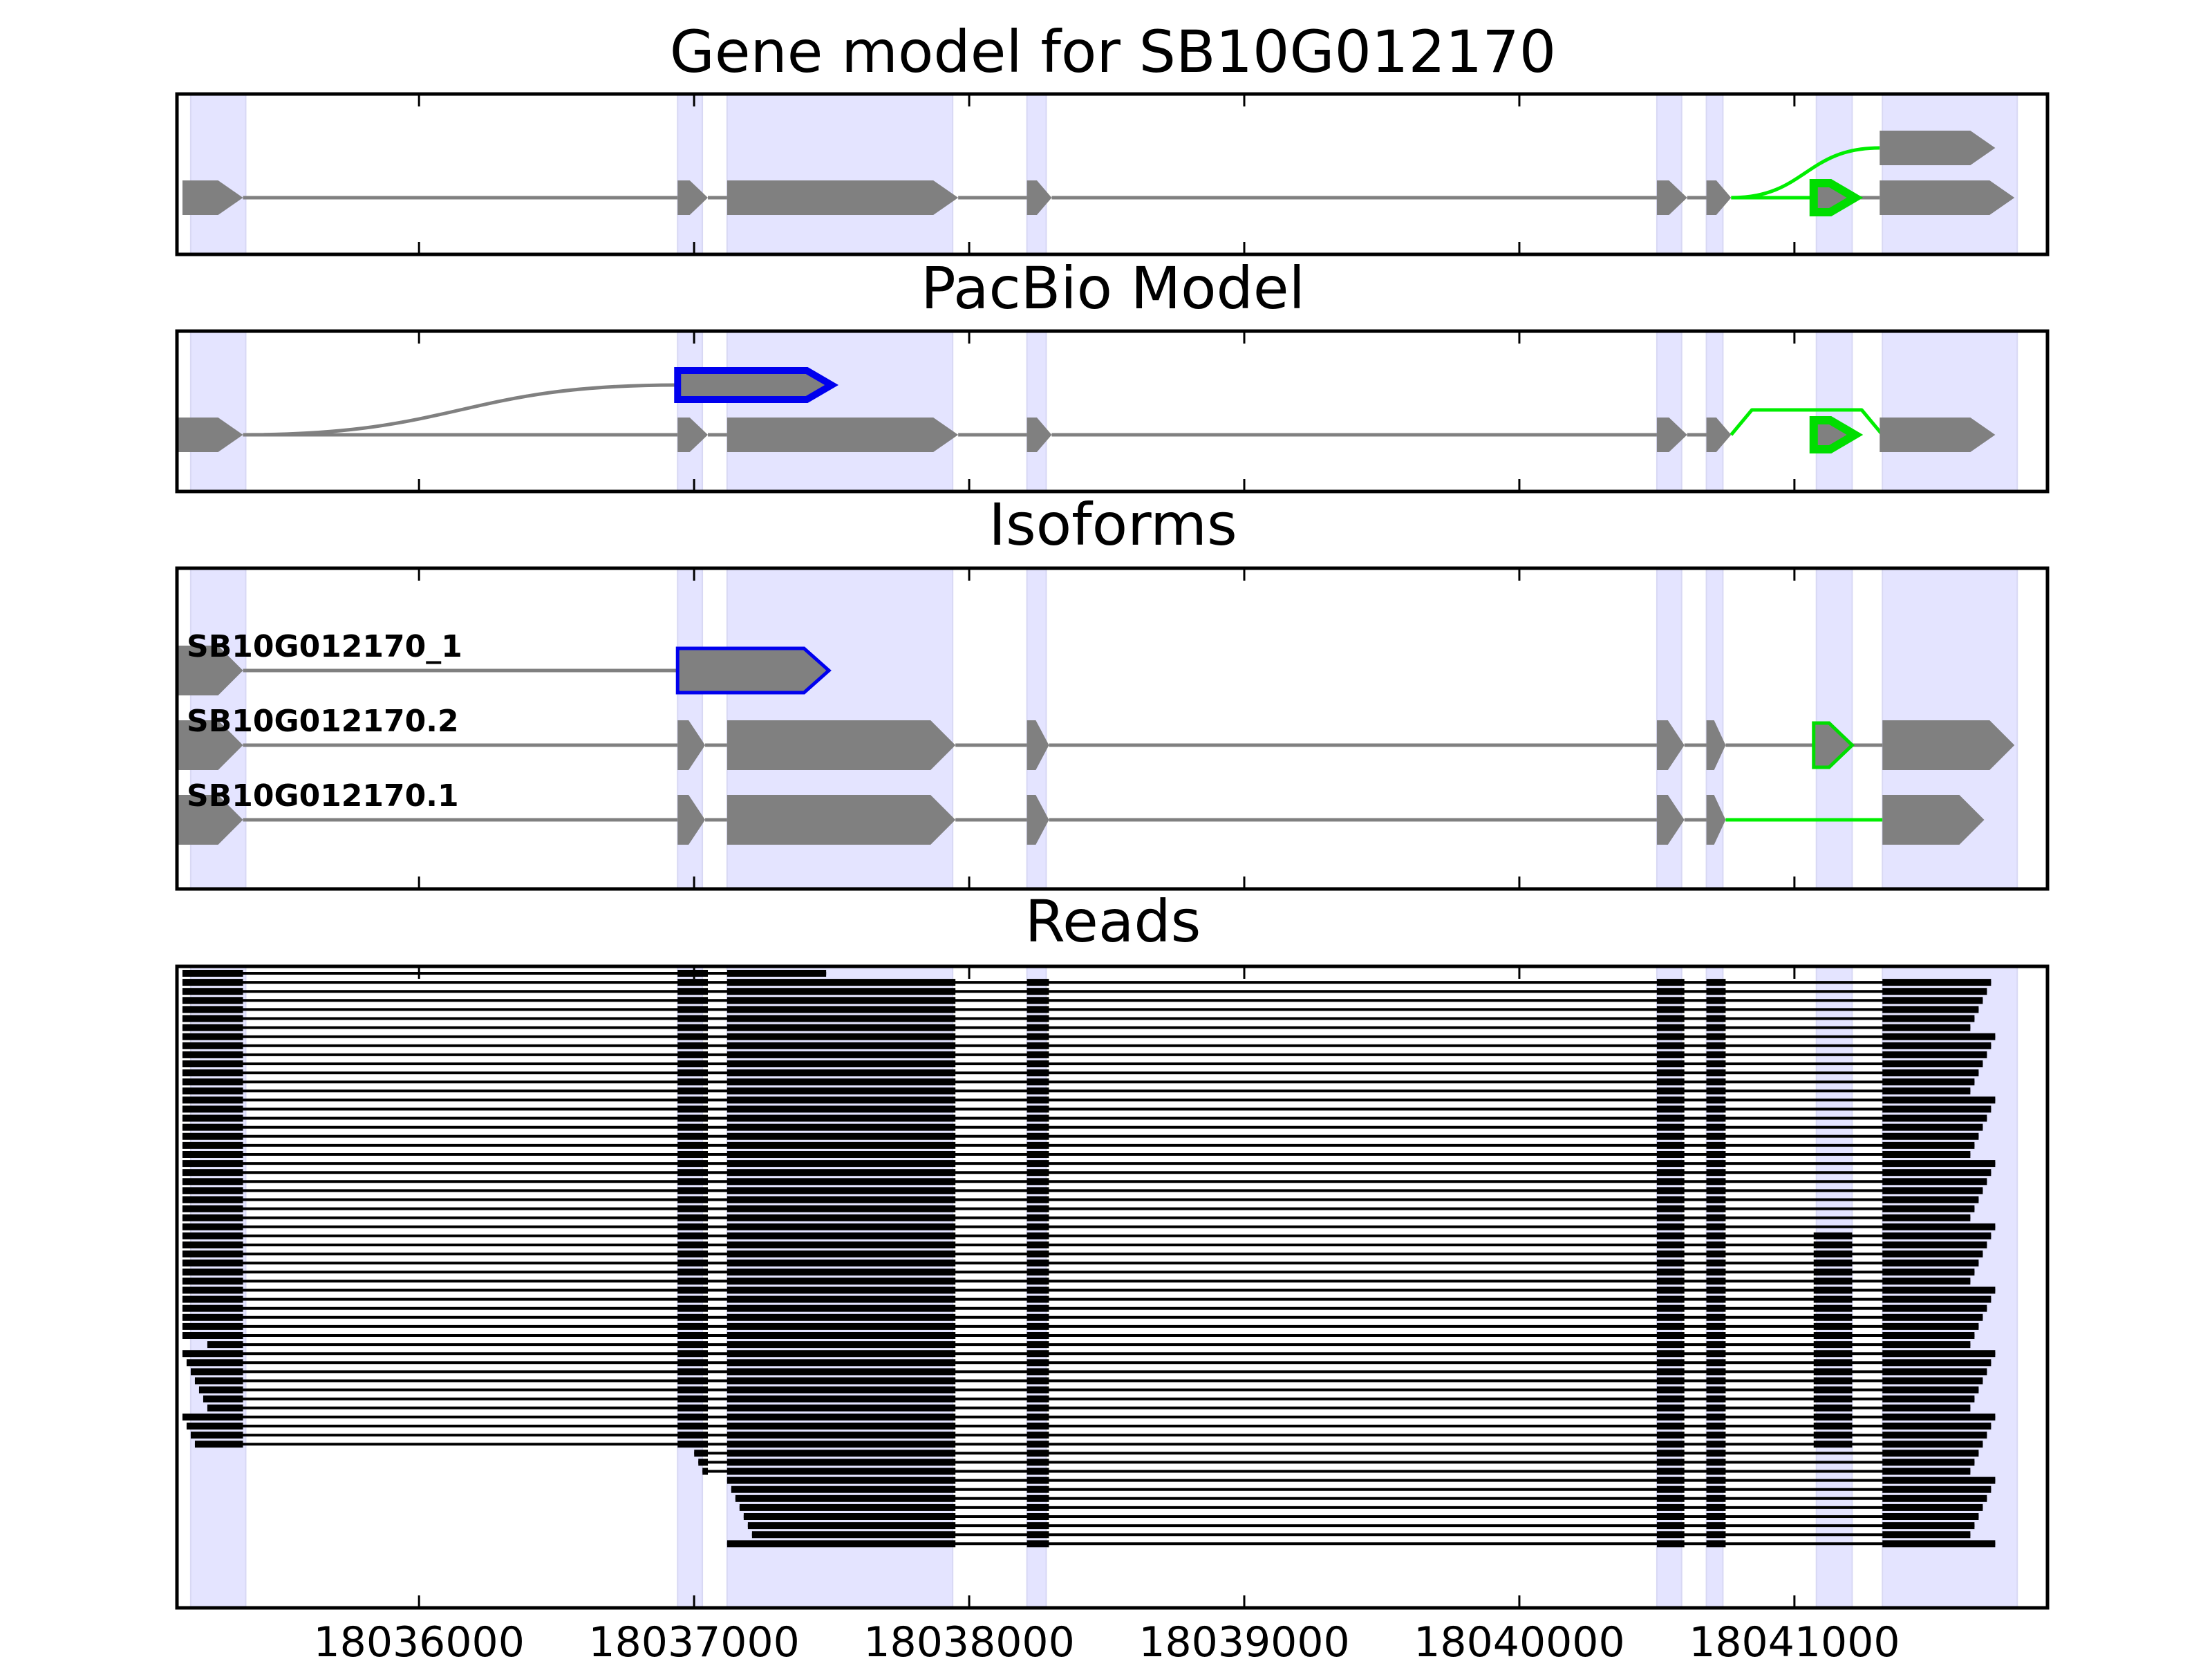 The width and height of the screenshot is (2212, 1659). I want to click on panel-title-pacbio-model: PacBio Model, so click(1113, 288).